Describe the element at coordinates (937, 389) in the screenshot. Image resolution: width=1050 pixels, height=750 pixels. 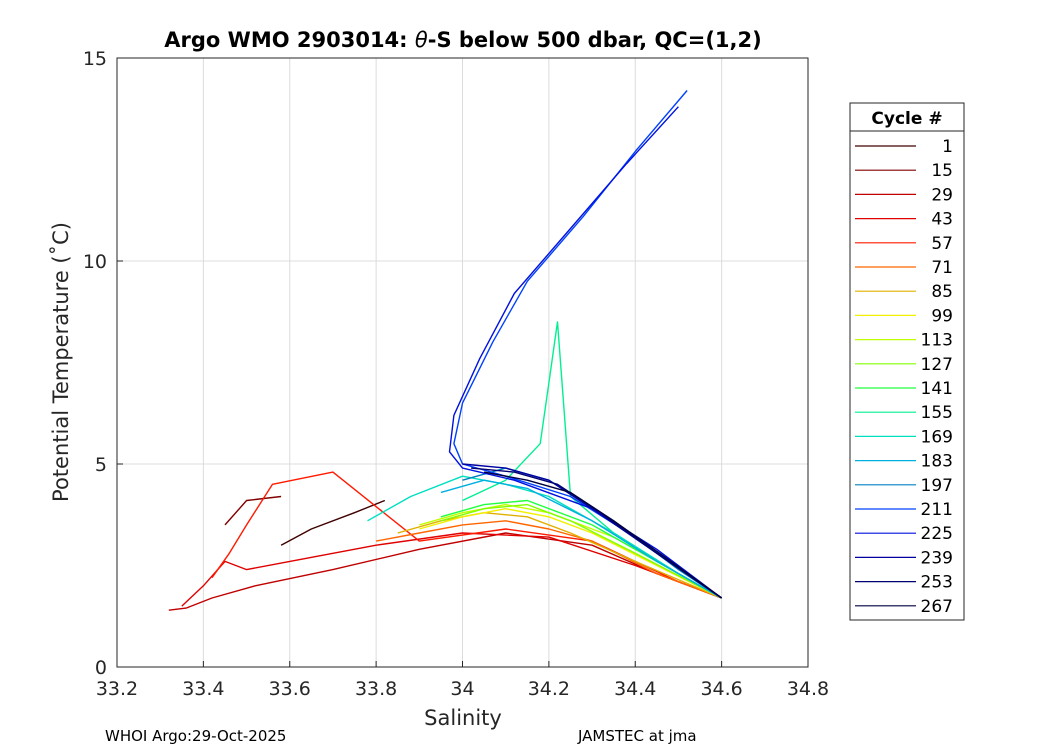
I see `legend-label-cycle-141: 141` at that location.